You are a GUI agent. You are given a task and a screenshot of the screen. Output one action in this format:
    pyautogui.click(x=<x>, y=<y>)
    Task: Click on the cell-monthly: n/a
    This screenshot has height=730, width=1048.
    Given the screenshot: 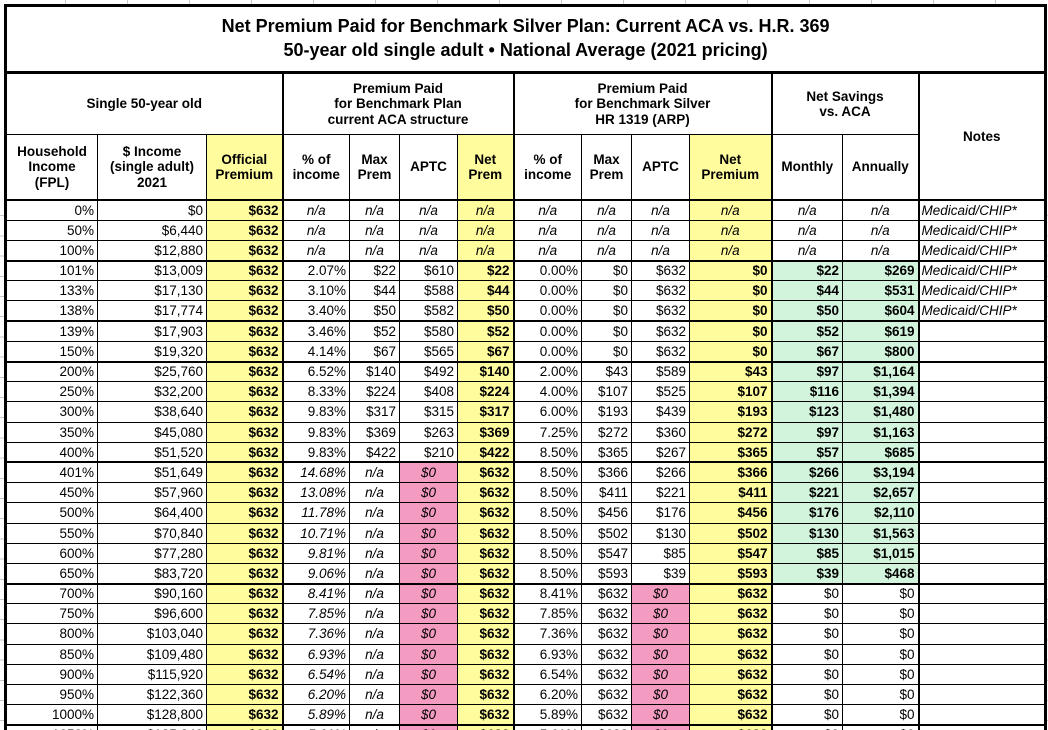 What is the action you would take?
    pyautogui.click(x=807, y=230)
    